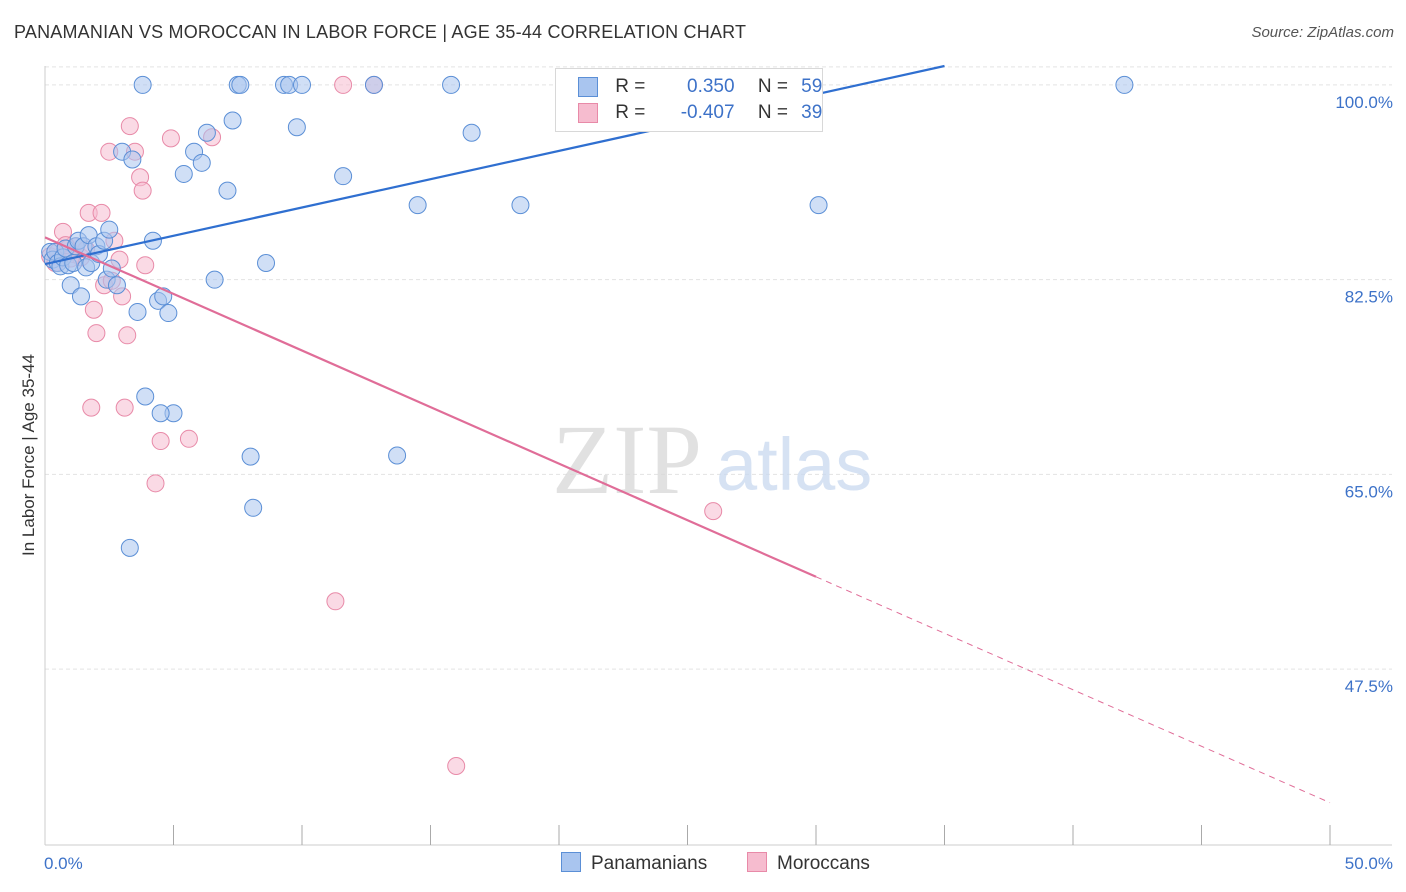  I want to click on legend-r-value: -0.407, so click(707, 112).